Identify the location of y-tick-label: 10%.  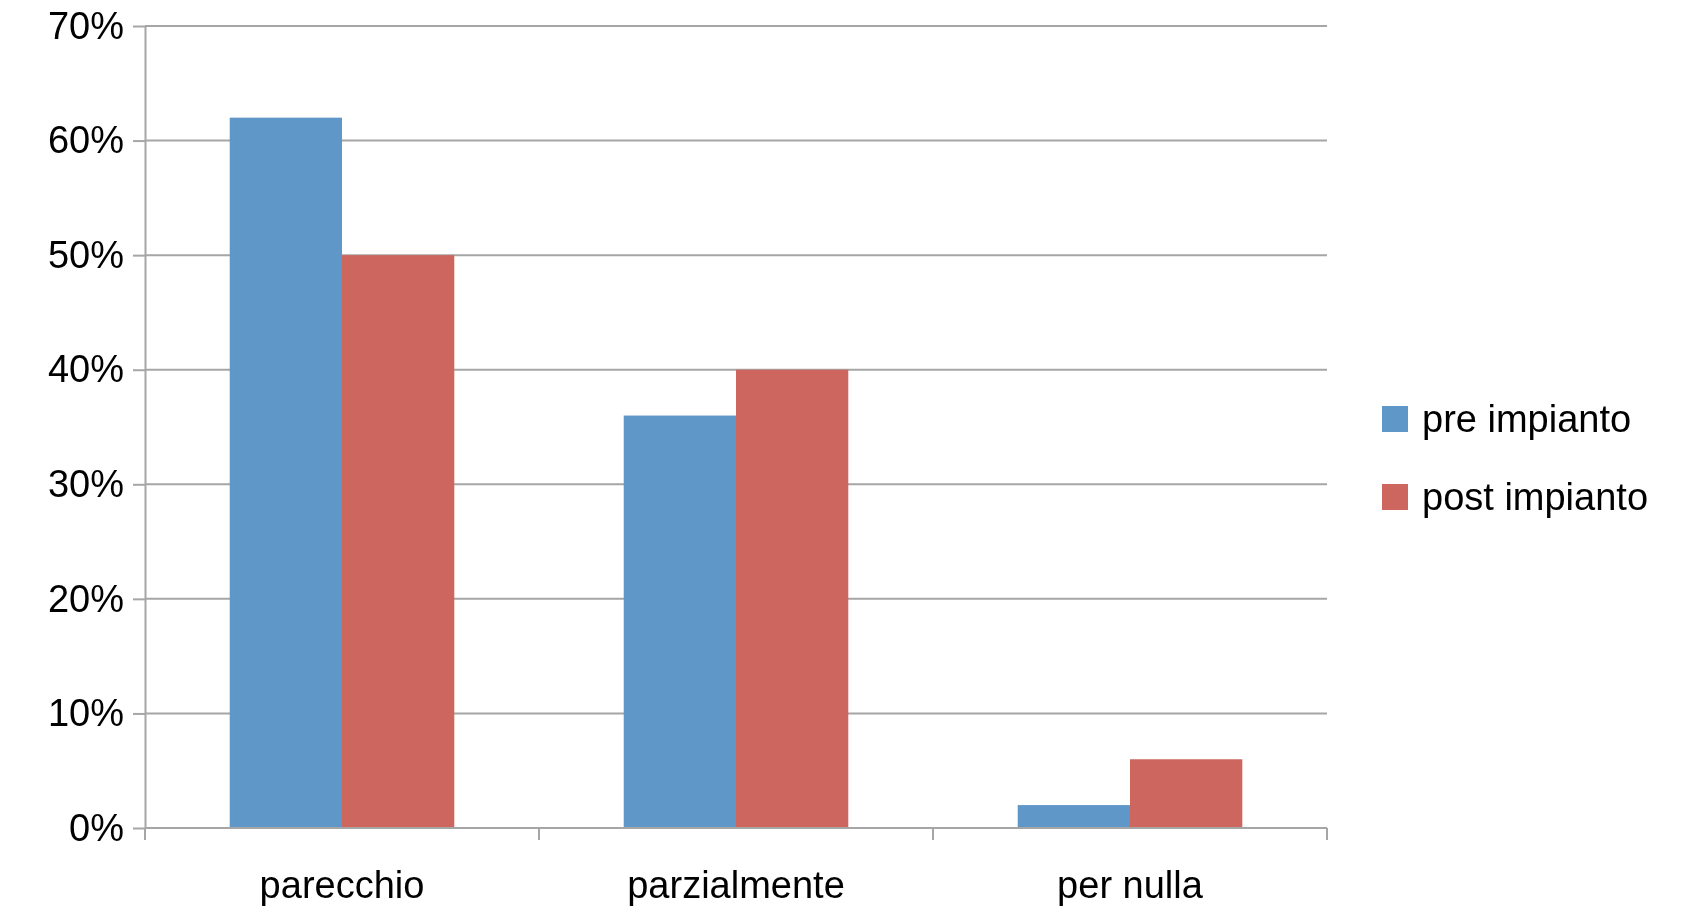
(85, 713).